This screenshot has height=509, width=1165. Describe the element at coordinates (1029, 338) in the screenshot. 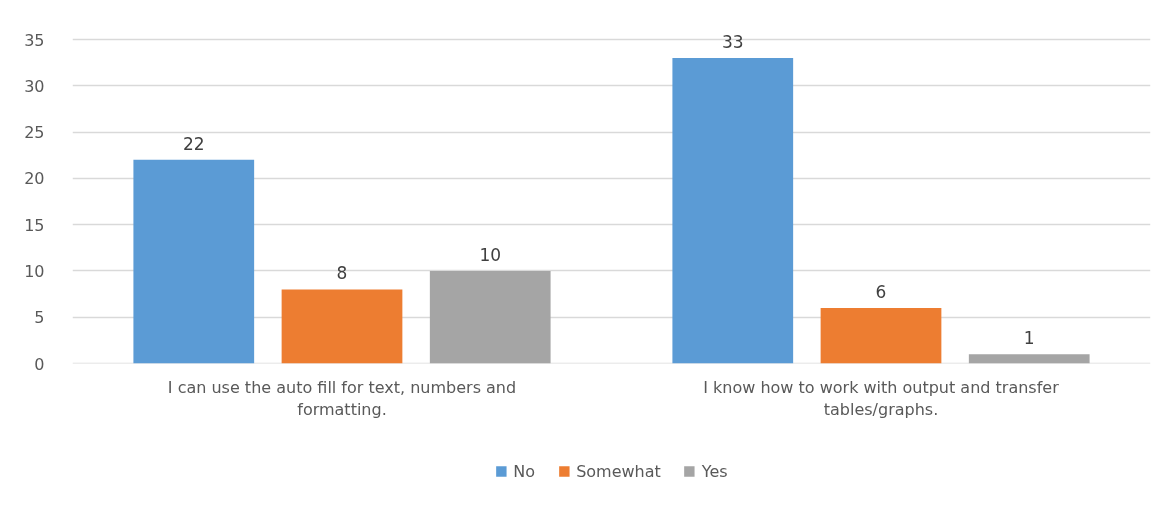

I see `data-label: 1` at that location.